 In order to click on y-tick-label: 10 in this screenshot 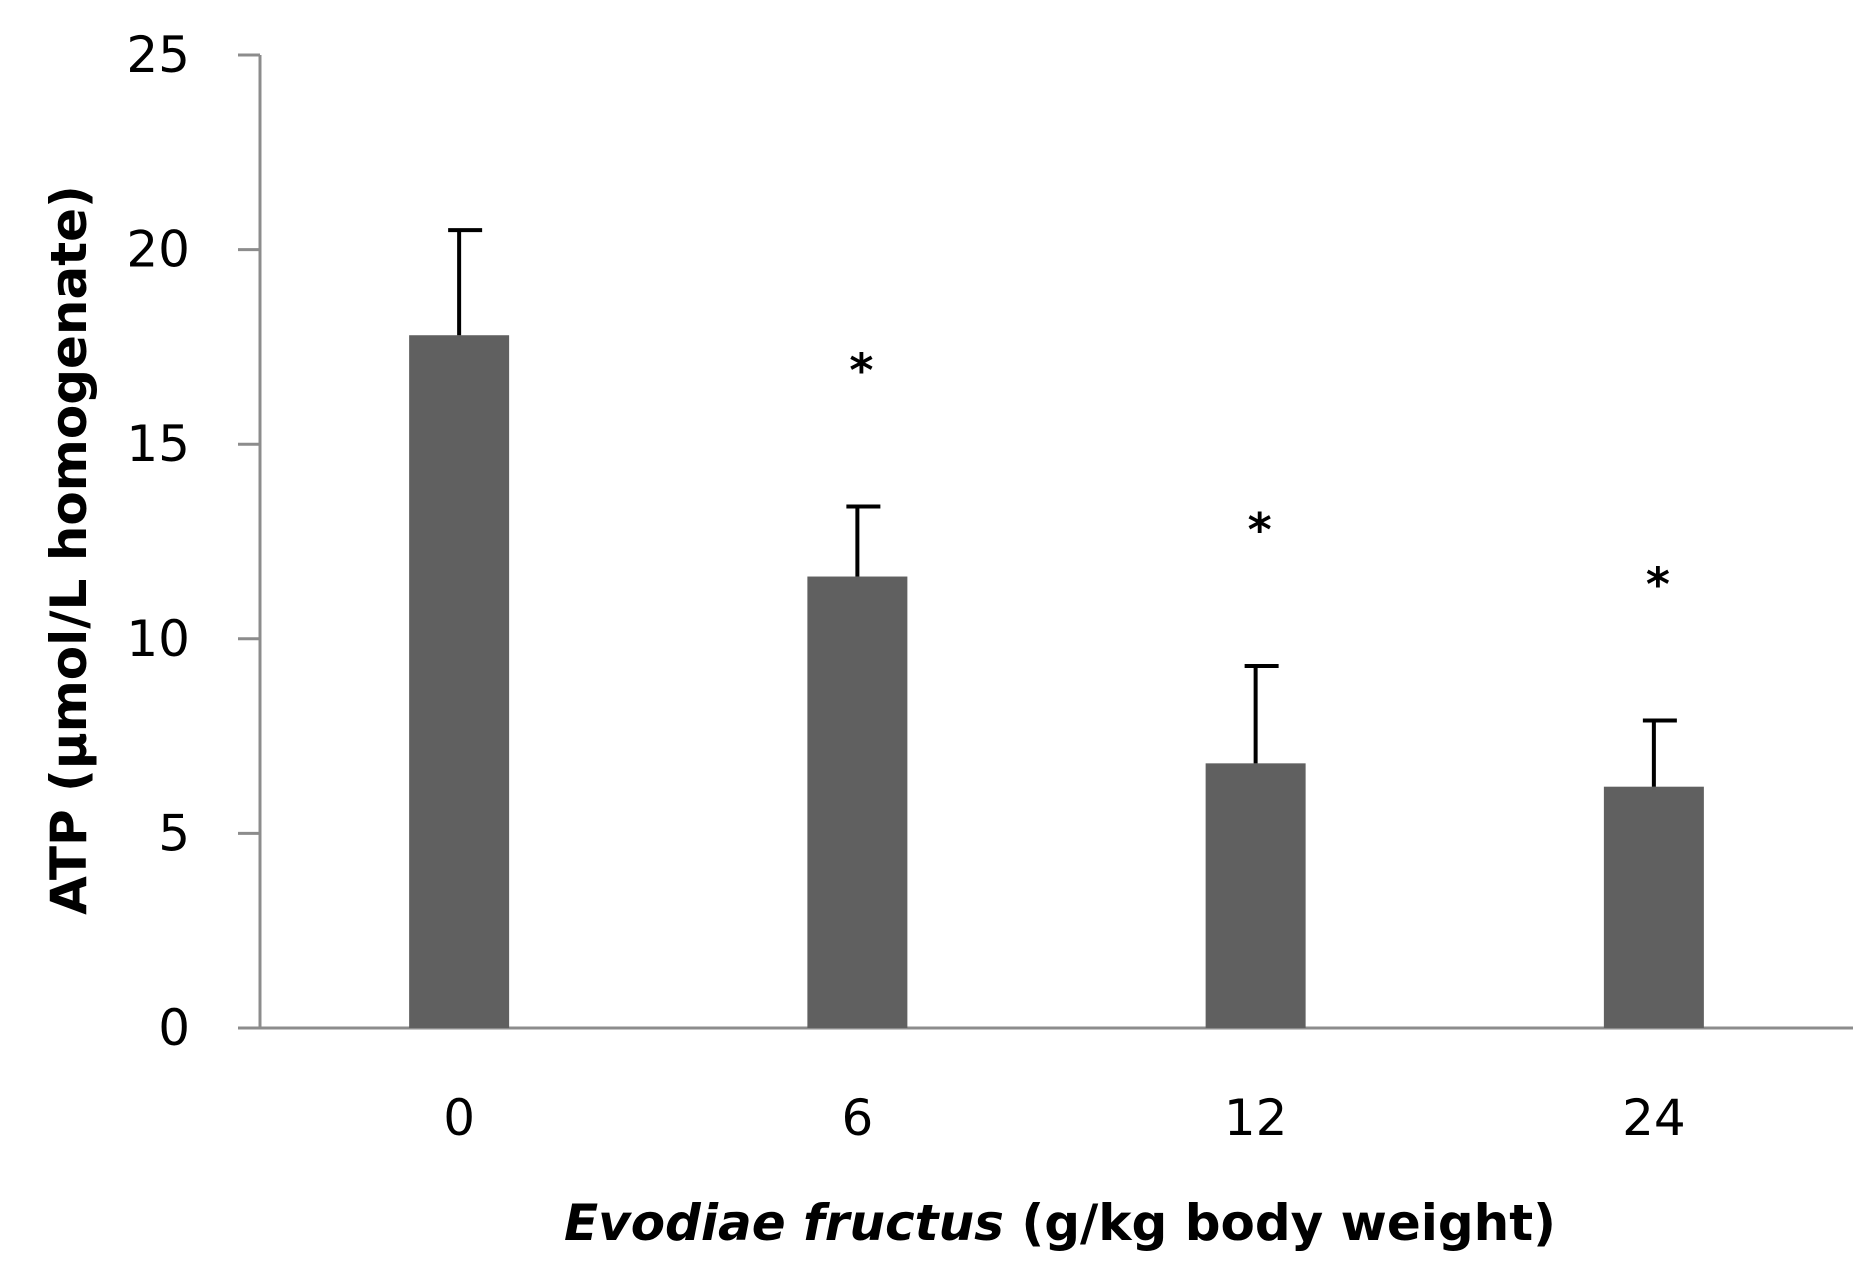, I will do `click(158, 639)`.